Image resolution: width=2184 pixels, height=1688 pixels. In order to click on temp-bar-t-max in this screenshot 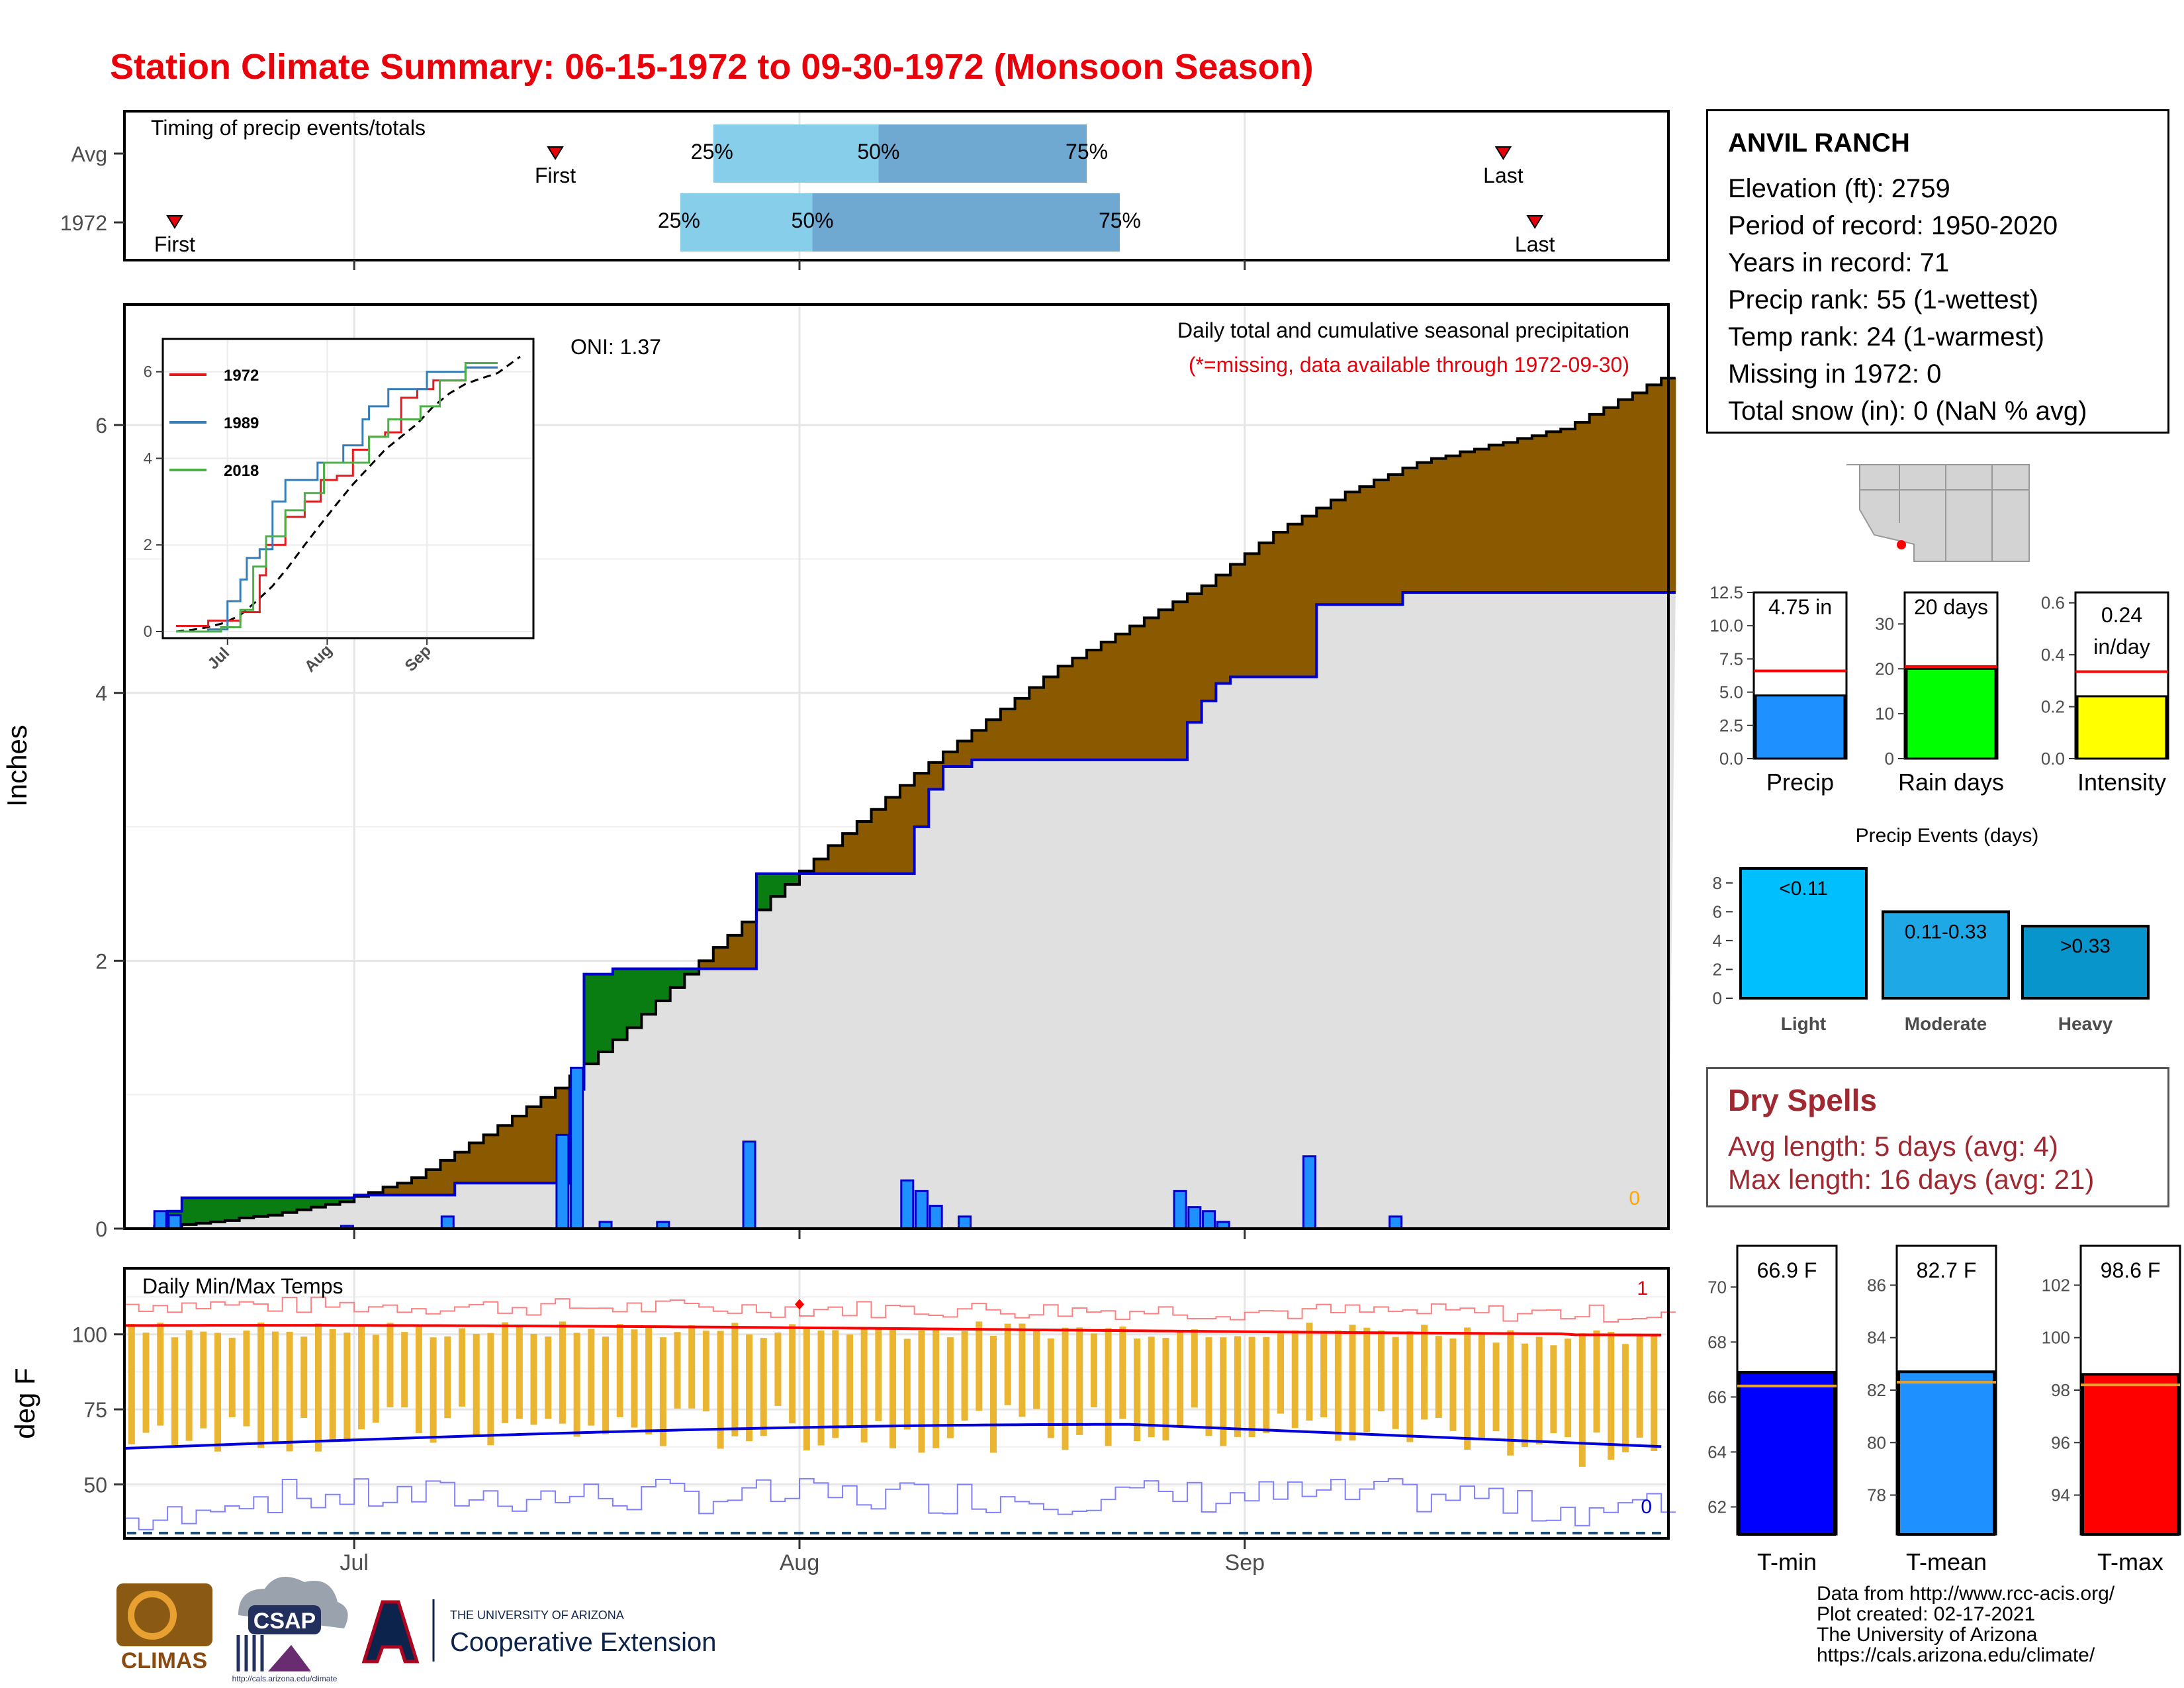, I will do `click(2130, 1454)`.